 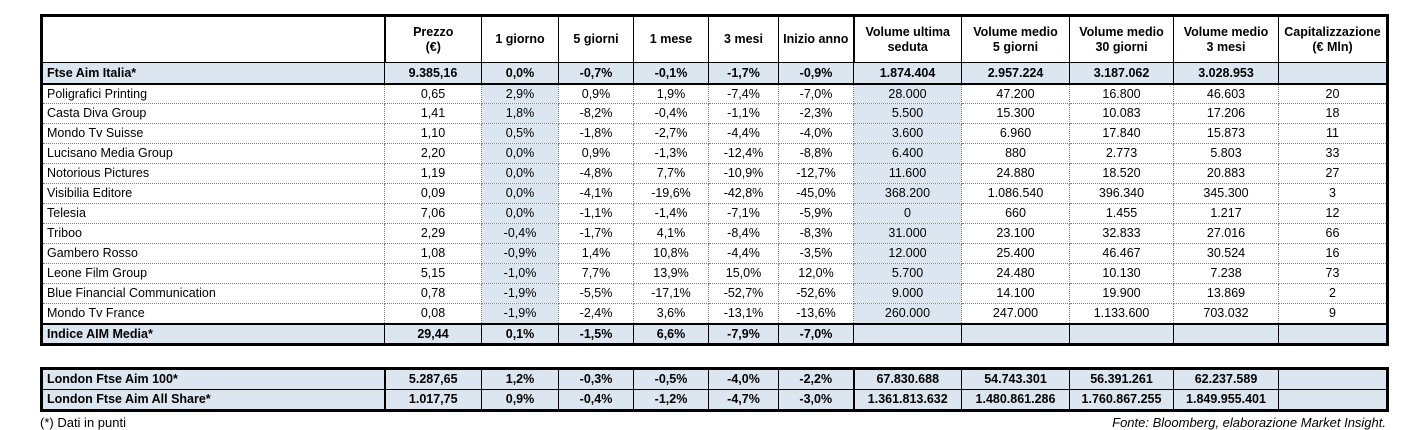 What do you see at coordinates (743, 173) in the screenshot?
I see `cell-3-mesi: -10,9%` at bounding box center [743, 173].